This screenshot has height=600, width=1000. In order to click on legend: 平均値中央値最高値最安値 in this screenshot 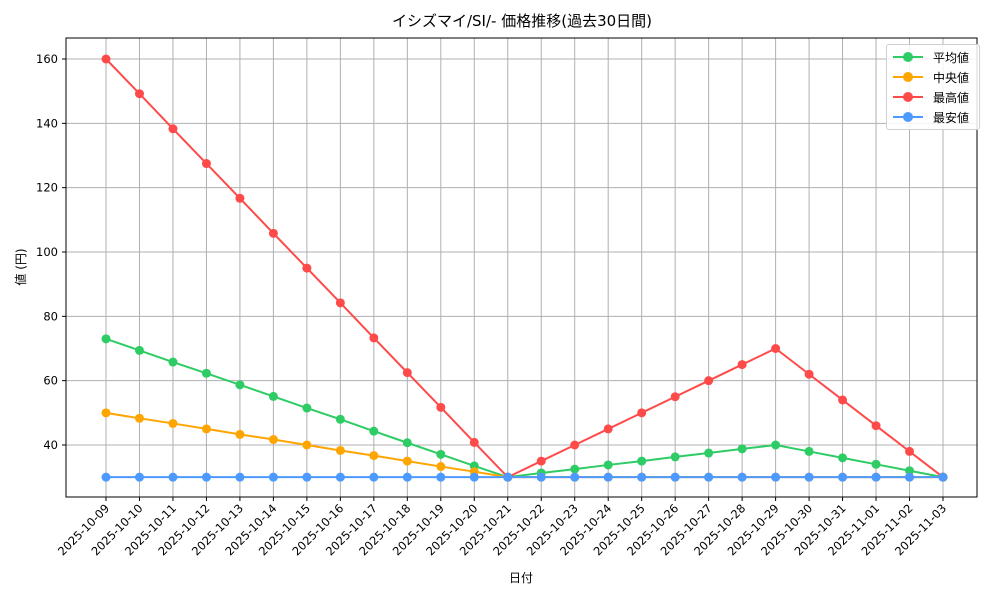, I will do `click(933, 87)`.